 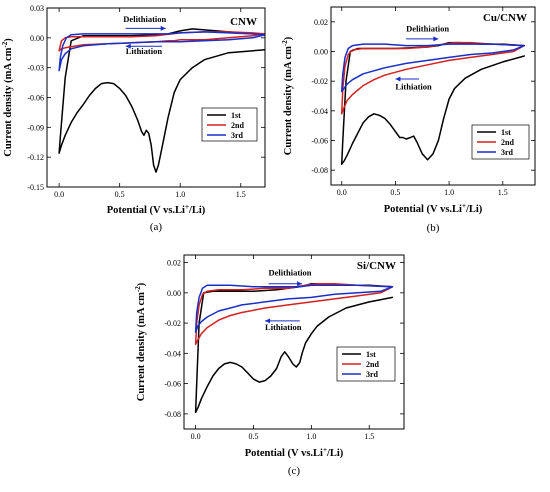 I want to click on panel-label: (c), so click(x=294, y=471).